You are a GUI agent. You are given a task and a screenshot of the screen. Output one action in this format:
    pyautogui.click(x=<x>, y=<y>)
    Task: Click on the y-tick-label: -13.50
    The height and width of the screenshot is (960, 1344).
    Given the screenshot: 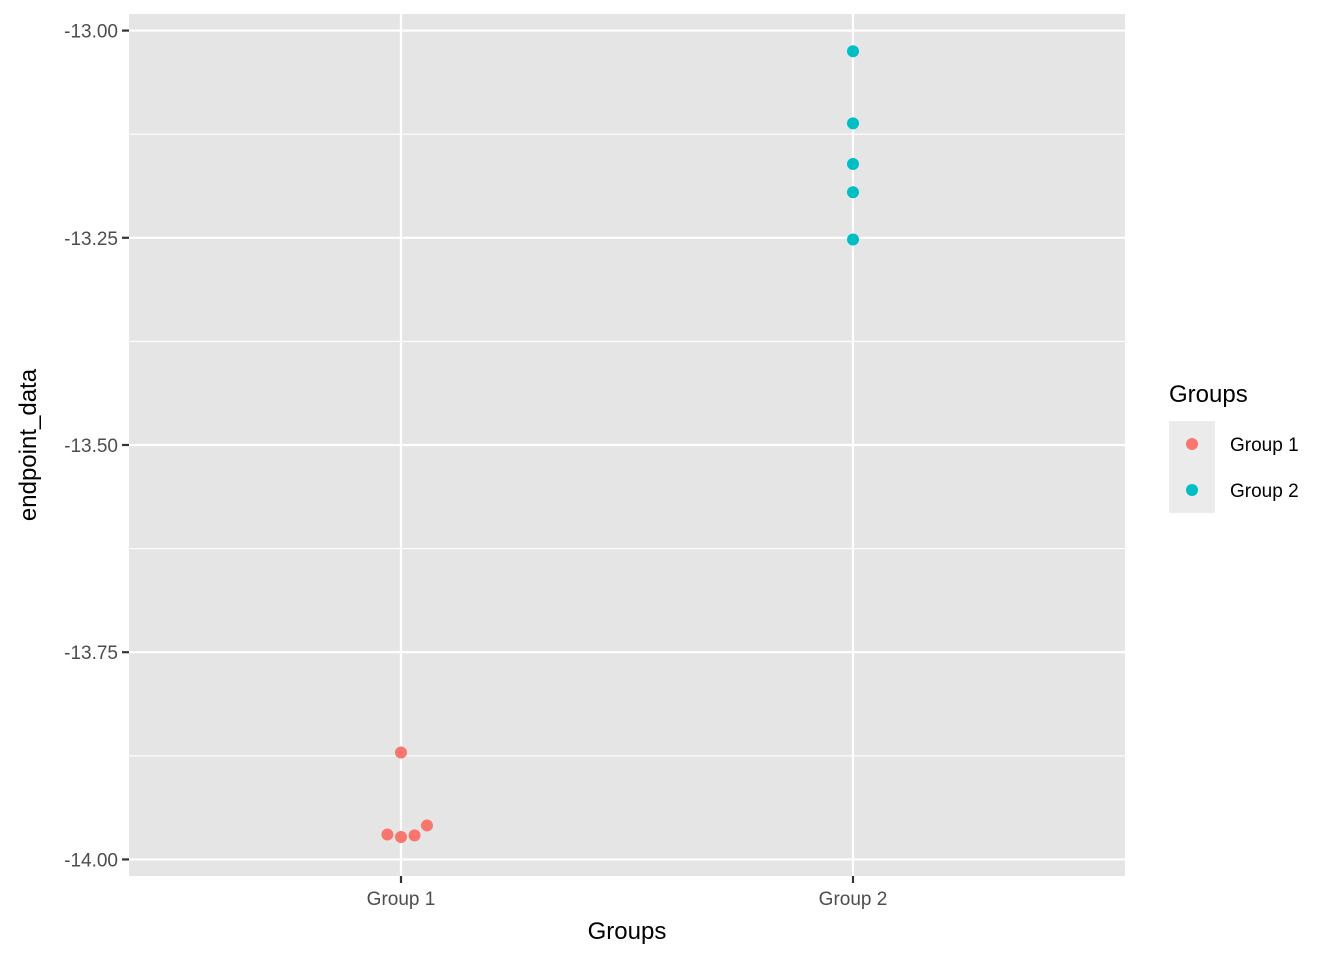 What is the action you would take?
    pyautogui.click(x=91, y=446)
    